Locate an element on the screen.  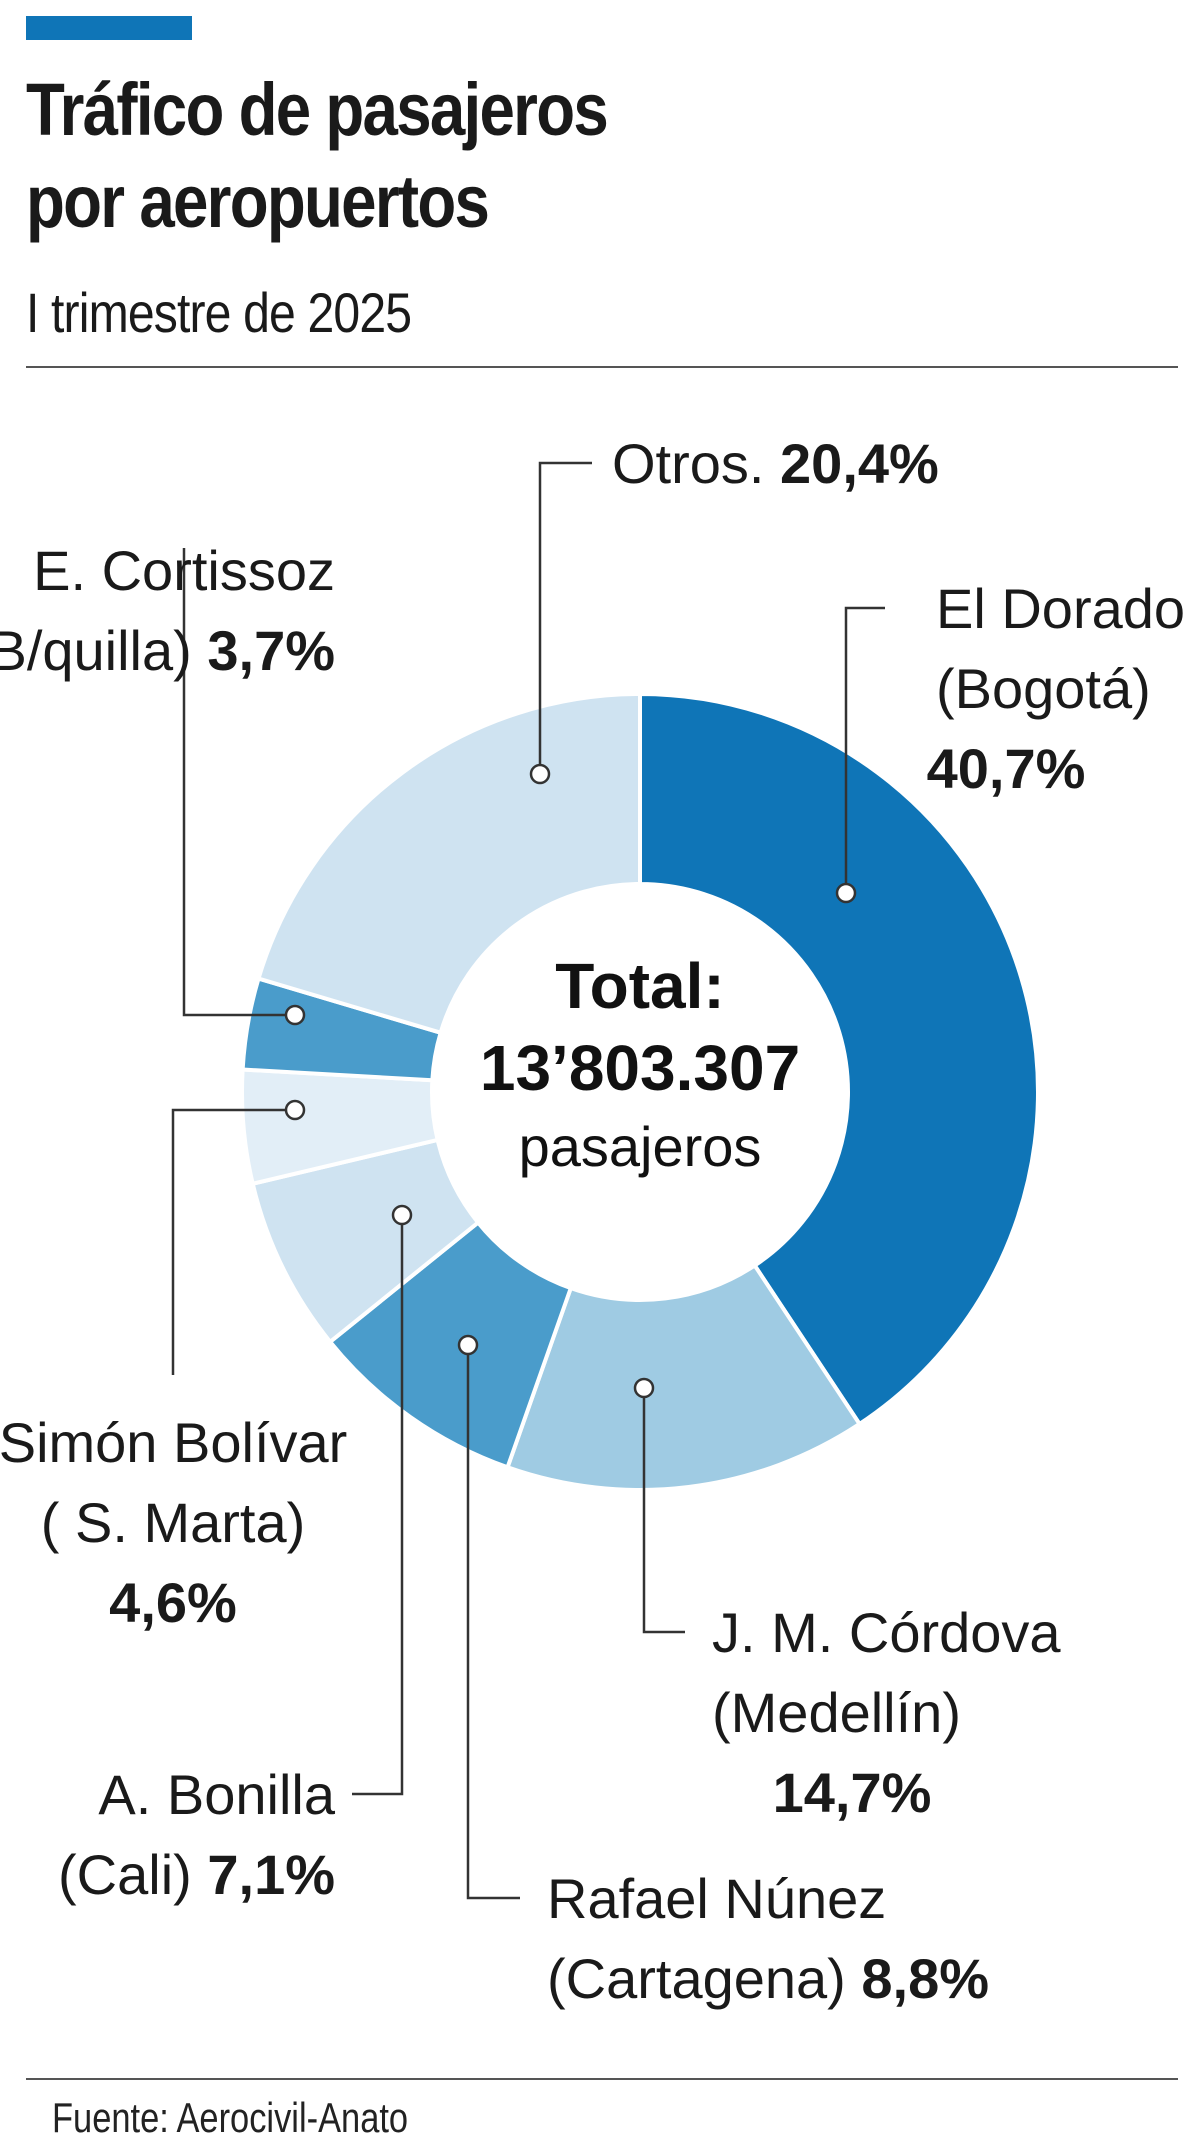
slice-name: (Medellín) is located at coordinates (836, 1712).